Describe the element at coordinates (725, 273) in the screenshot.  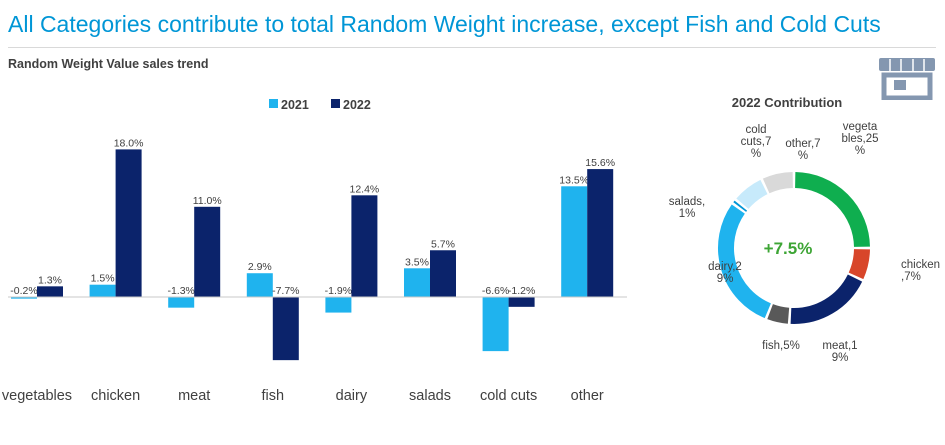
I see `slice-label-dairy: dairy,2 9%` at that location.